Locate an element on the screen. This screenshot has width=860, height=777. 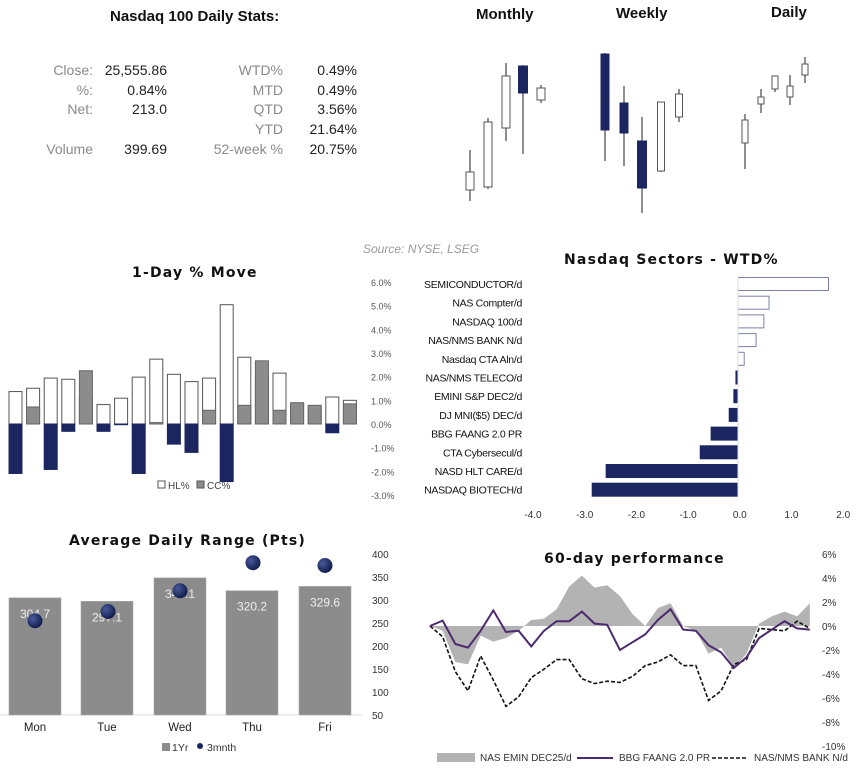
day-label: Thu is located at coordinates (252, 728).